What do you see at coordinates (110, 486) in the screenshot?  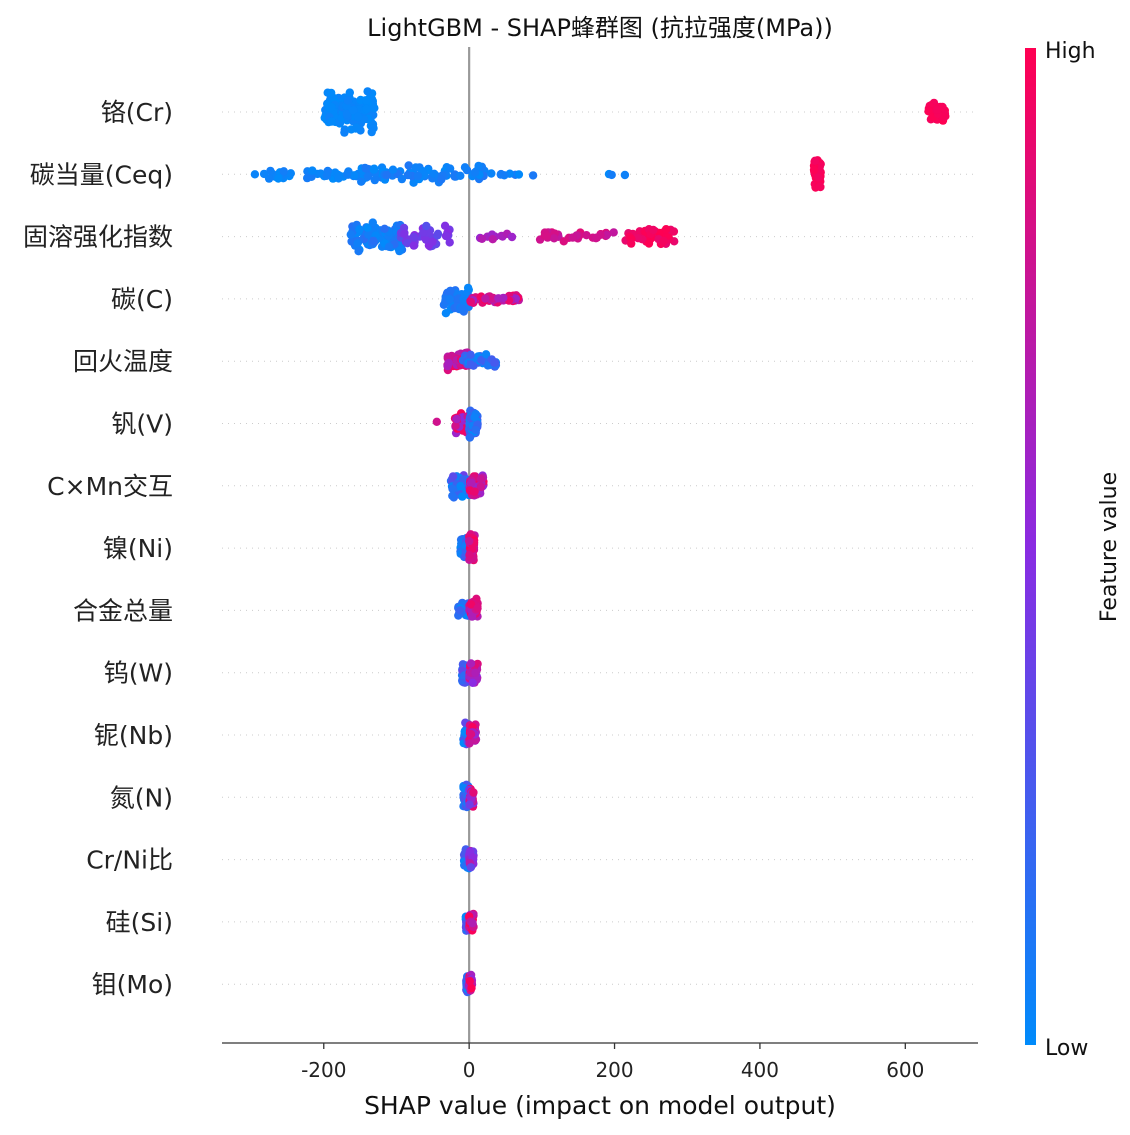 I see `feature-label: C×Mn交互` at bounding box center [110, 486].